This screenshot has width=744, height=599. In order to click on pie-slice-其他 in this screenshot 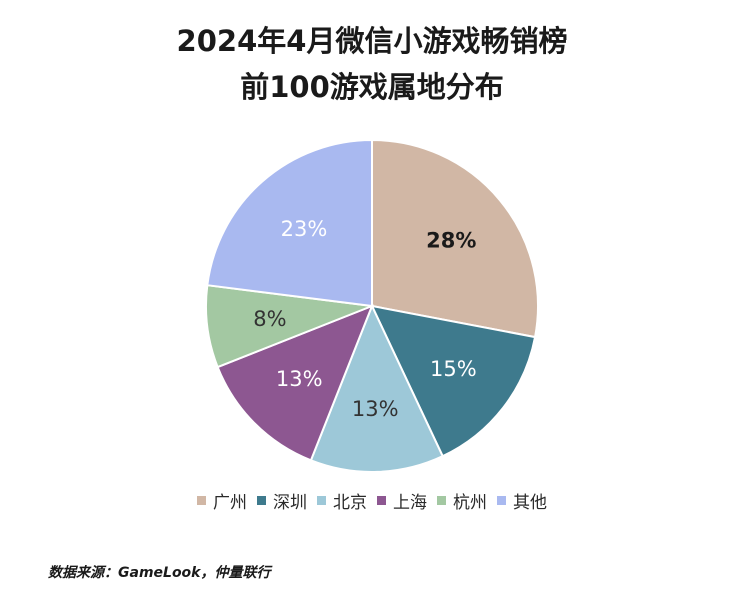, I will do `click(289, 223)`.